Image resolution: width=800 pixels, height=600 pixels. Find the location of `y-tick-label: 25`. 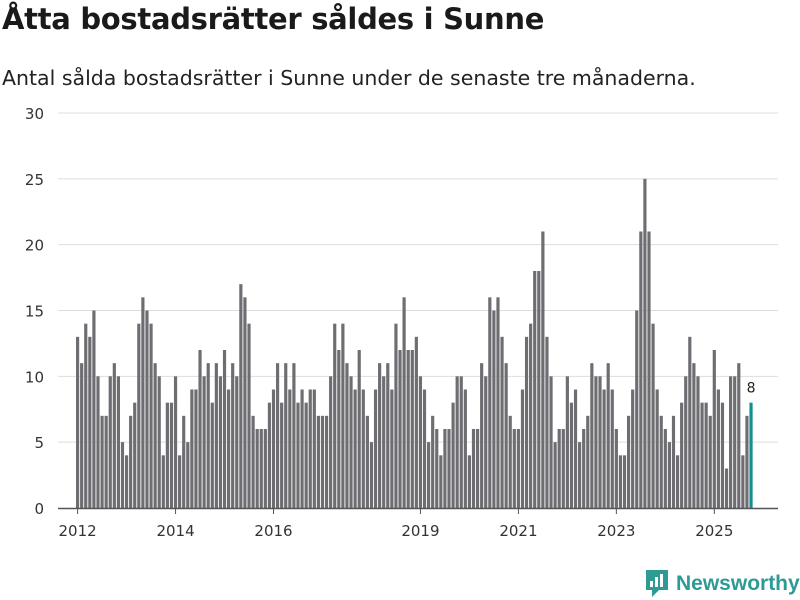

y-tick-label: 25 is located at coordinates (34, 180).